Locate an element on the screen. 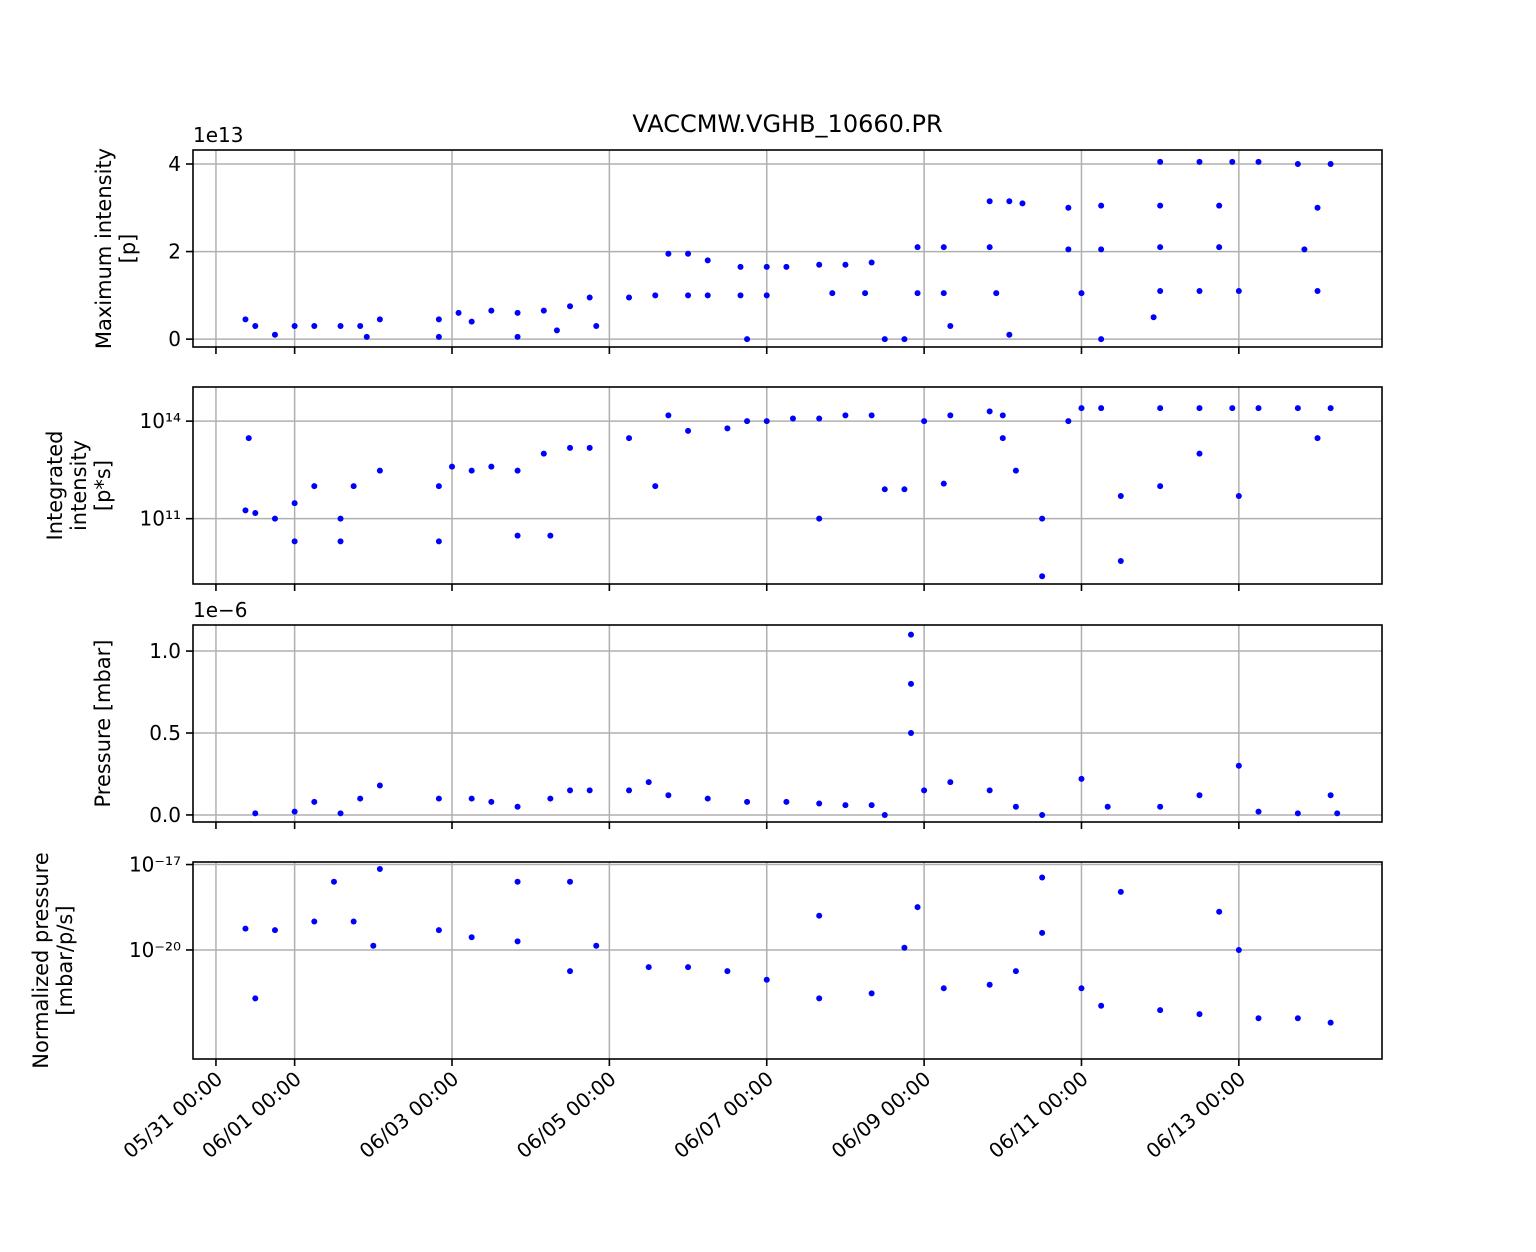 This screenshot has width=1536, height=1252. offset-text: 1e−6 is located at coordinates (220, 610).